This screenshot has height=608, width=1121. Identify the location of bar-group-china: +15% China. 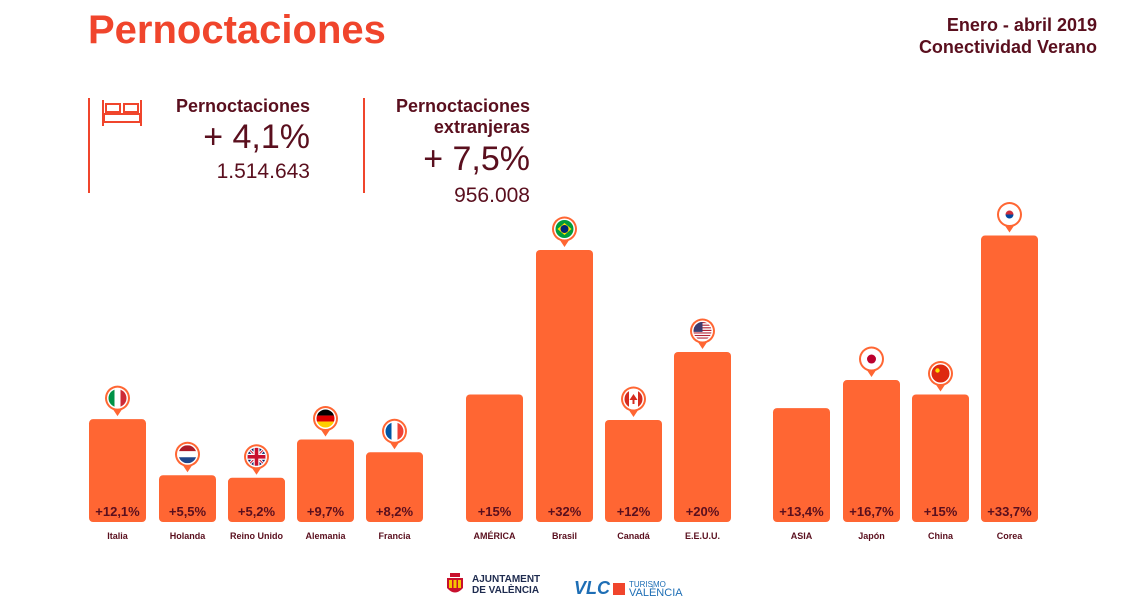
(940, 451).